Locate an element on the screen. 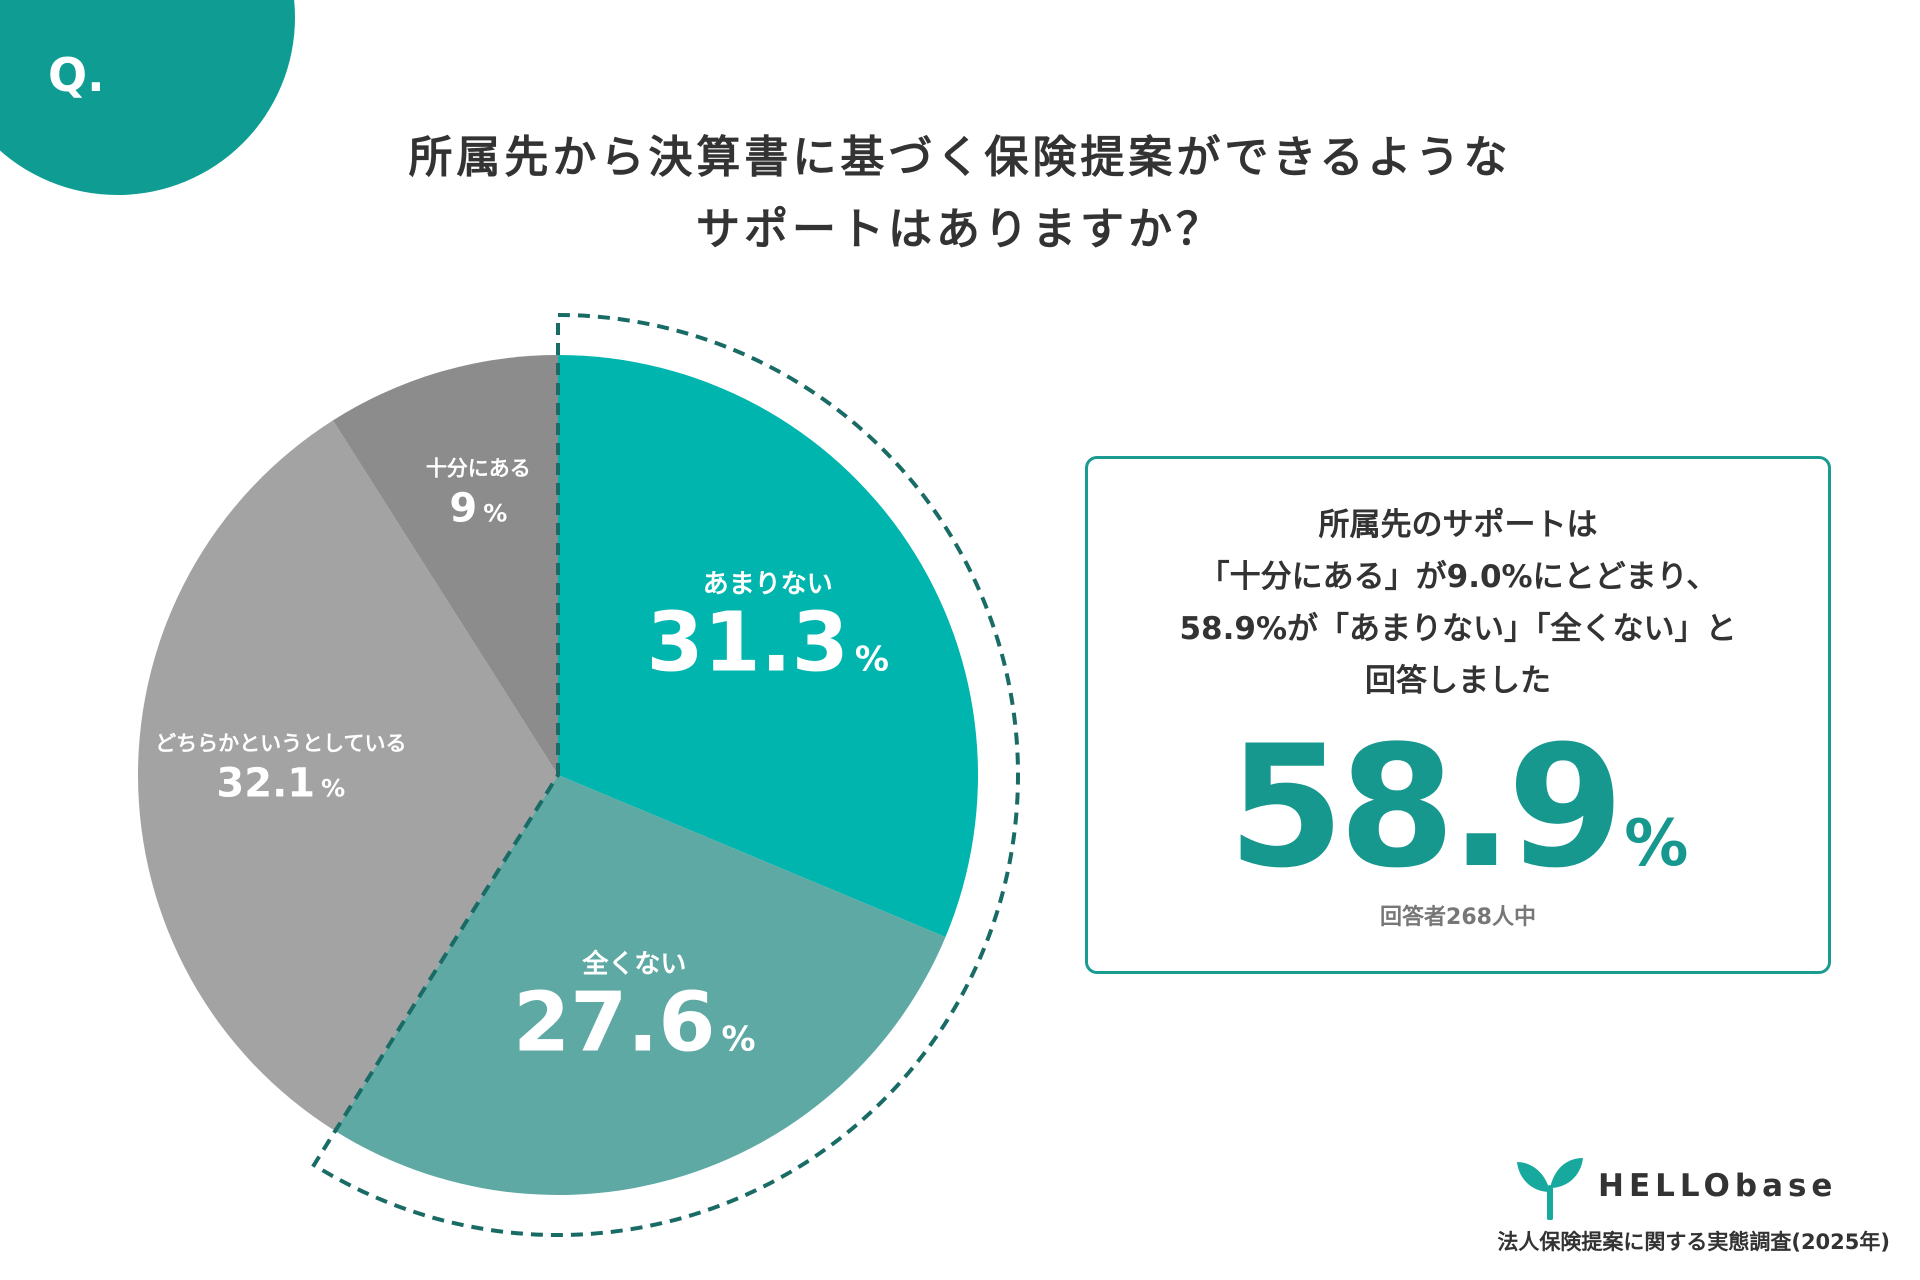 The width and height of the screenshot is (1920, 1280). callout-big-unit: % is located at coordinates (1656, 844).